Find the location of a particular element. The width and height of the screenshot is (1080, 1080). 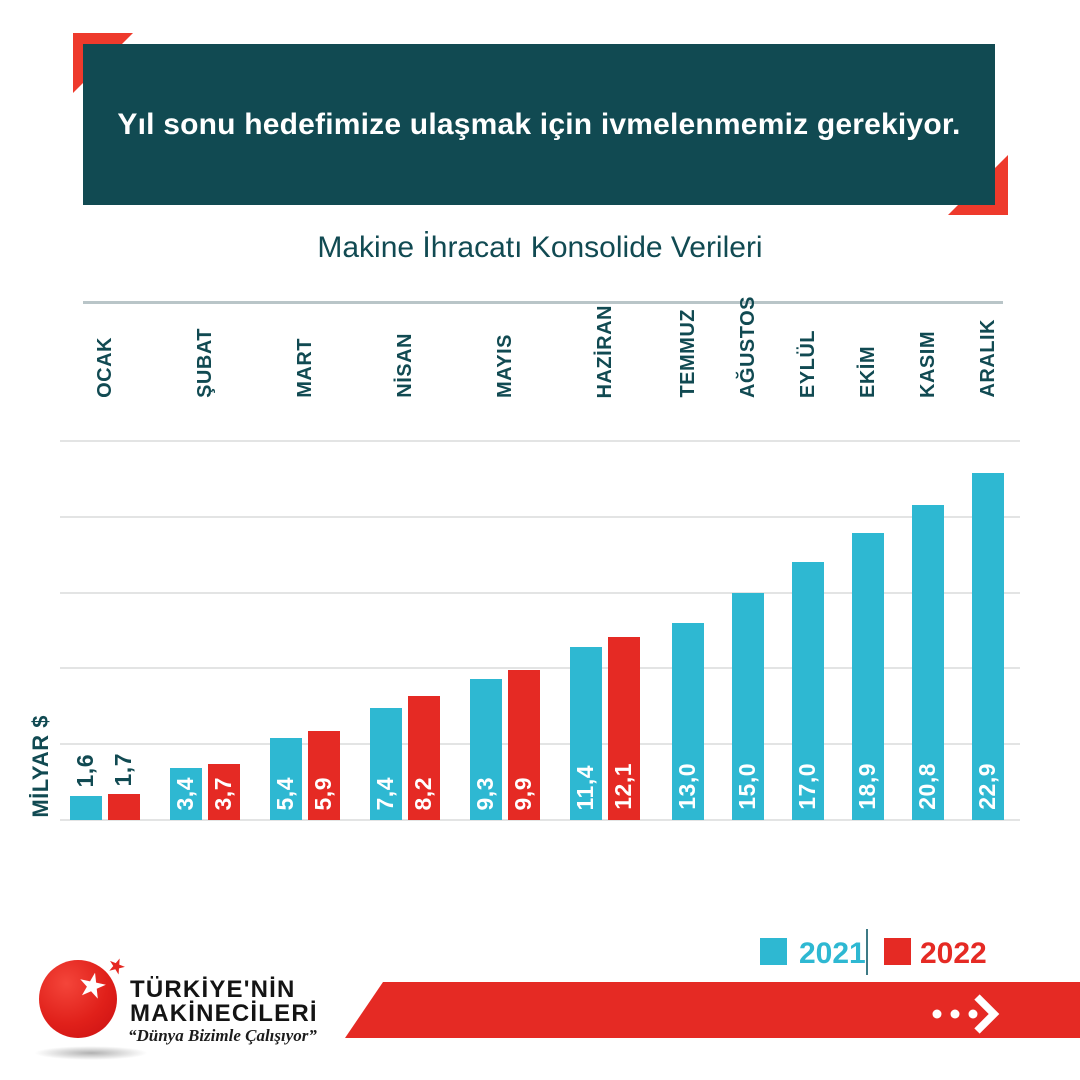

month-label-mart: MART is located at coordinates (305, 368).